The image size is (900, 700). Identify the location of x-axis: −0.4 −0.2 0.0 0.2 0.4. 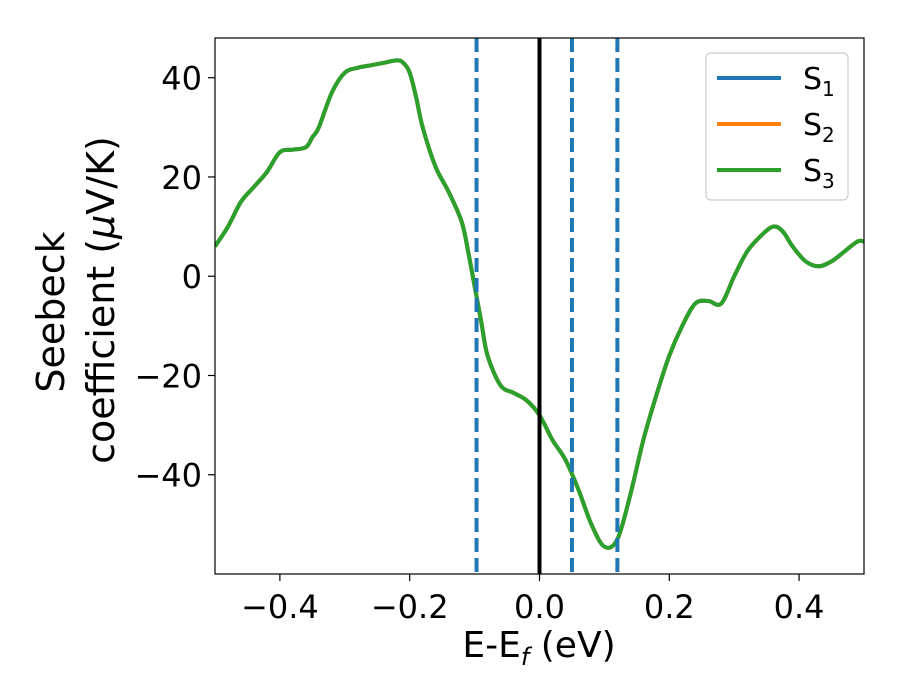
(533, 600).